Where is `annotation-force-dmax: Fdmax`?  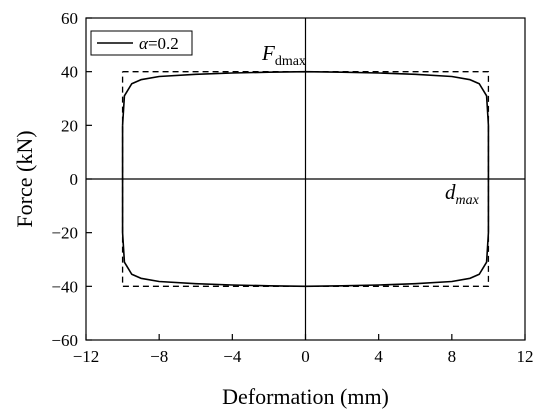 annotation-force-dmax: Fdmax is located at coordinates (283, 55).